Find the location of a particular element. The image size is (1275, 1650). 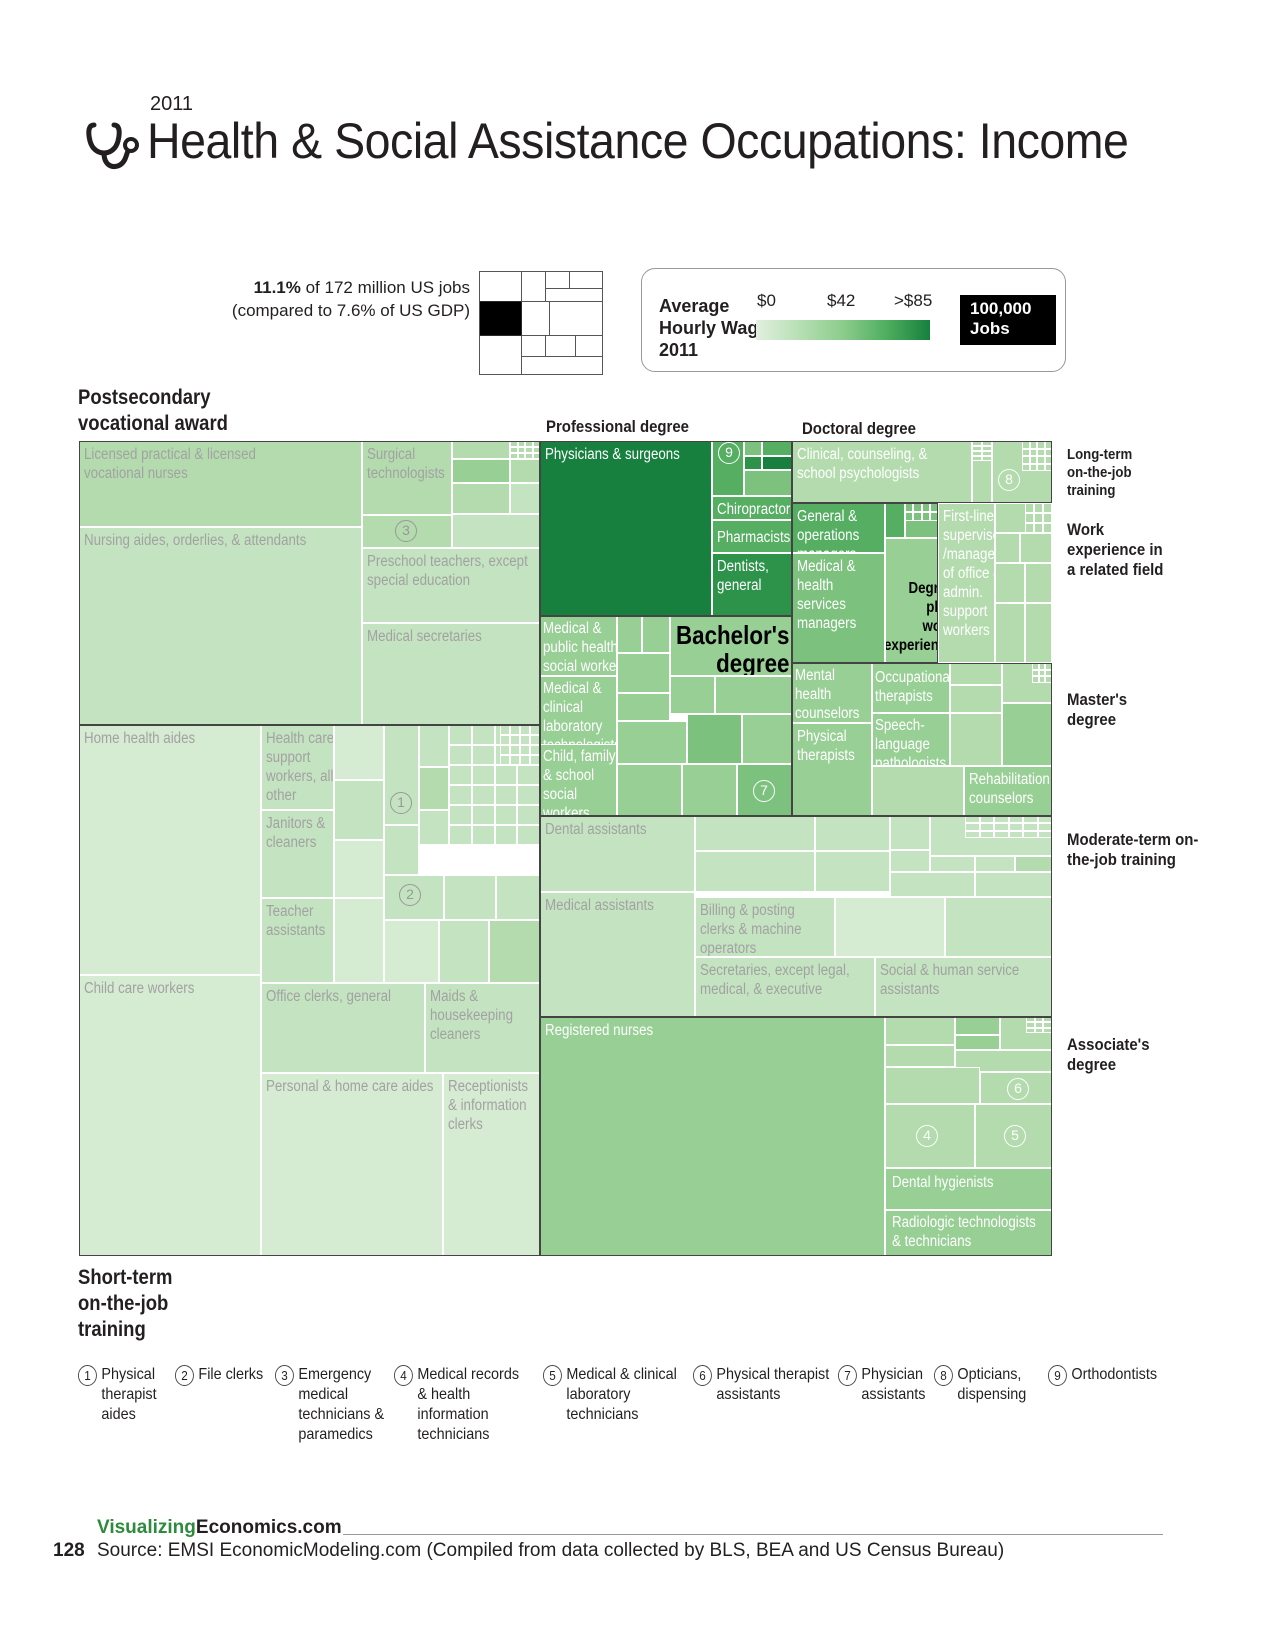

legend-jobs-scale: 100,000 Jobs is located at coordinates (1008, 320).